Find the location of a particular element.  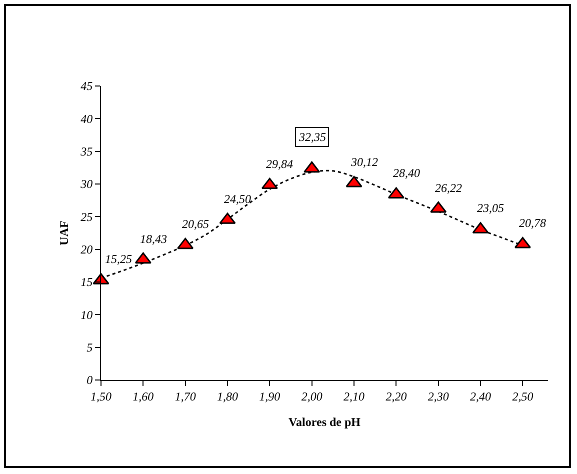

y-tick-label: 45 is located at coordinates (86, 86).